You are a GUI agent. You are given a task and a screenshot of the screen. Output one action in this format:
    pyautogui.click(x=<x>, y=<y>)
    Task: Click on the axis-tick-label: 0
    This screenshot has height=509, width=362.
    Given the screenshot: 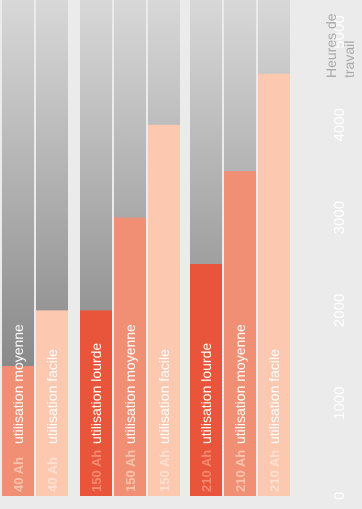 What is the action you would take?
    pyautogui.click(x=339, y=496)
    